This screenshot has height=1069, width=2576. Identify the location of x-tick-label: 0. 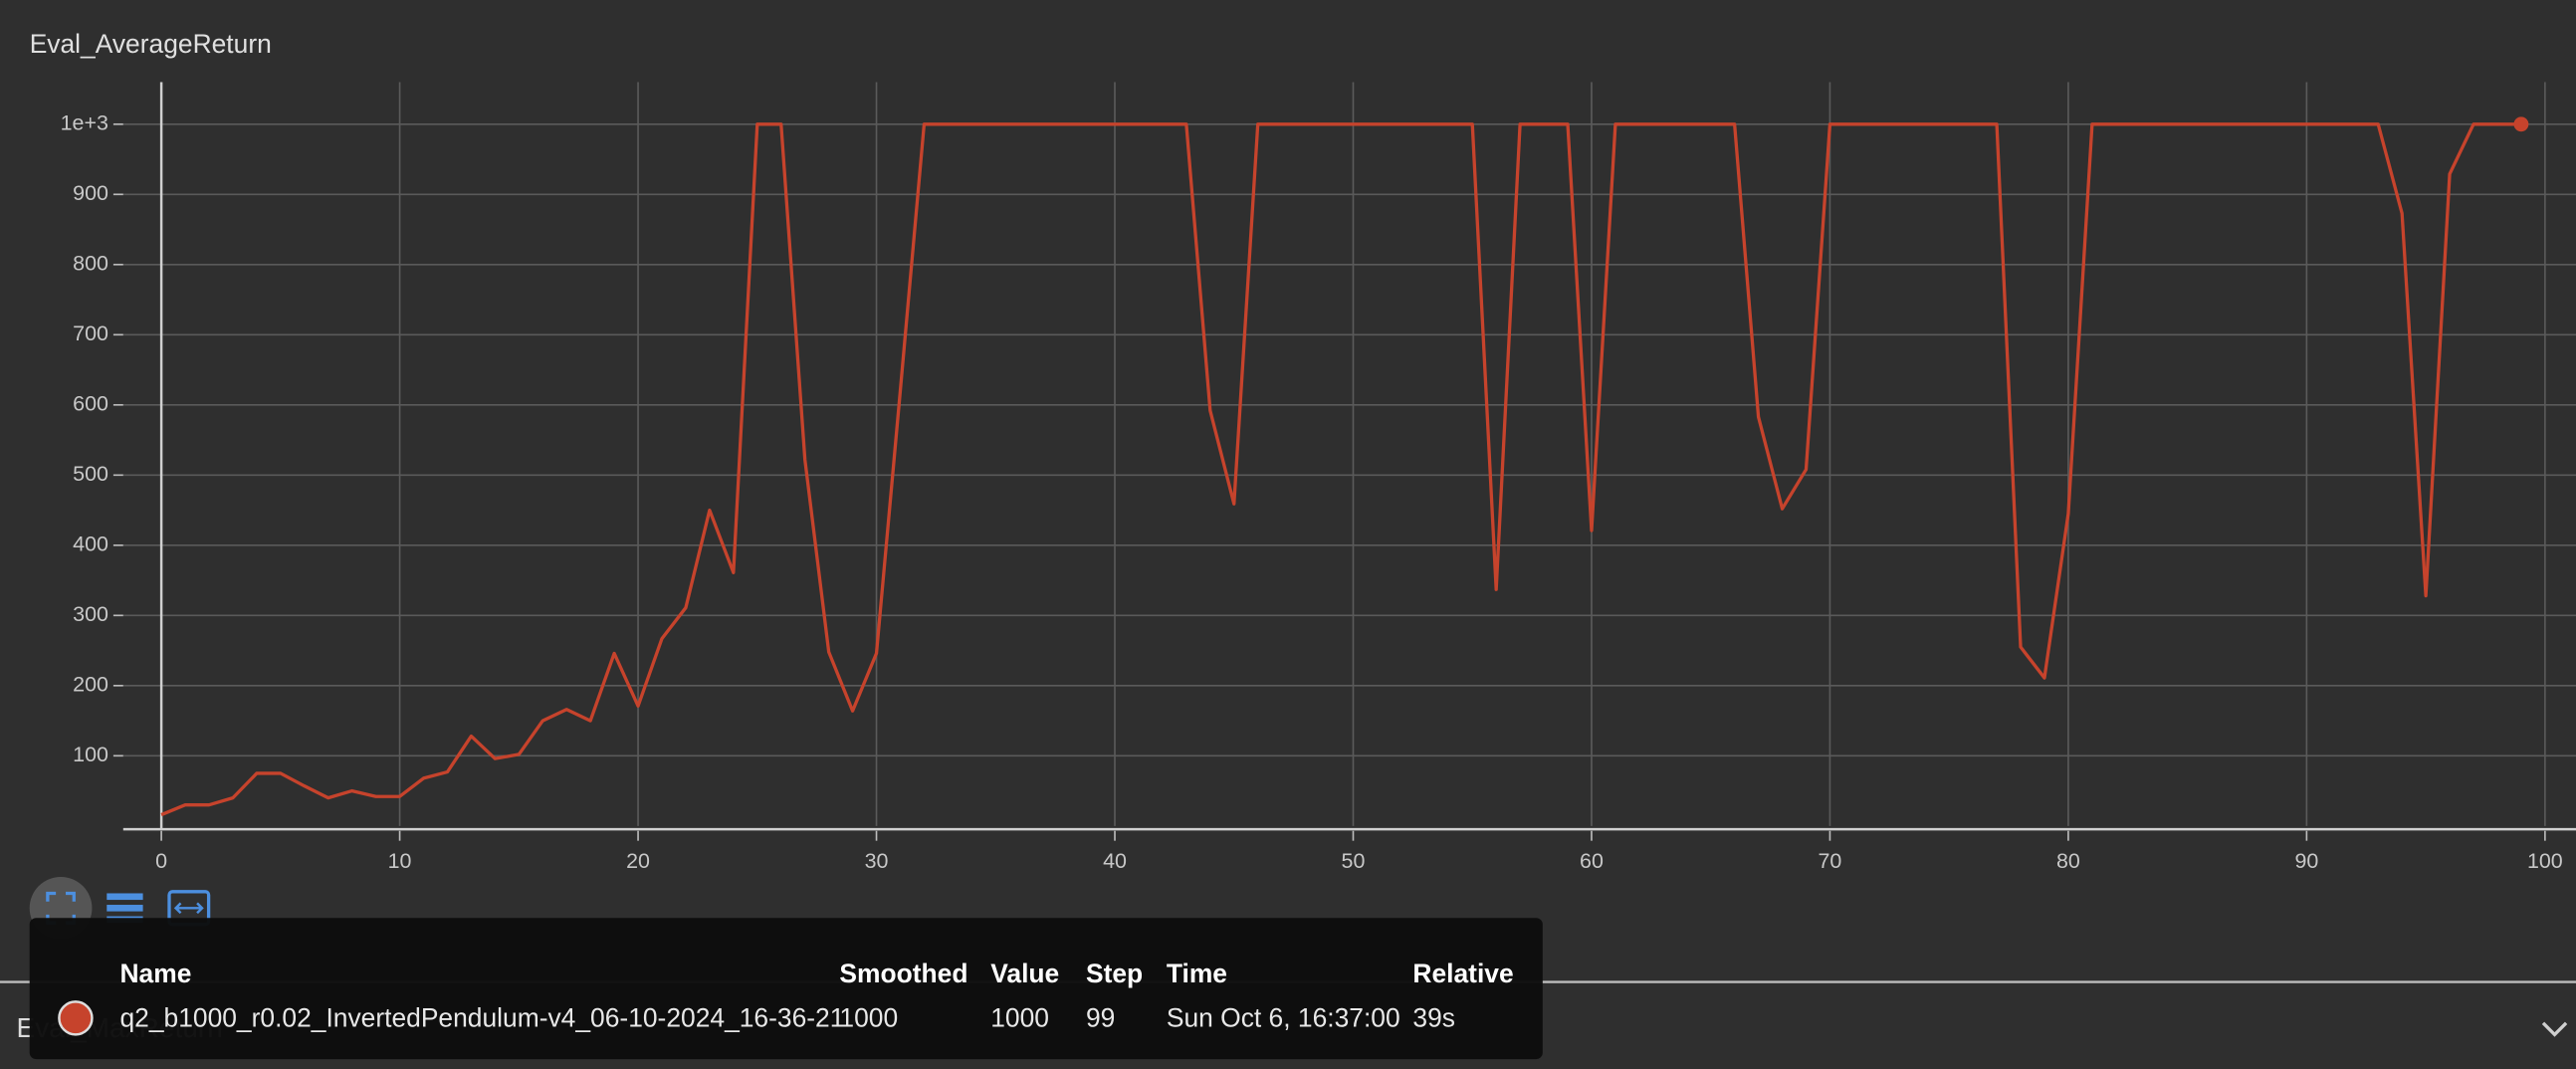
(161, 861).